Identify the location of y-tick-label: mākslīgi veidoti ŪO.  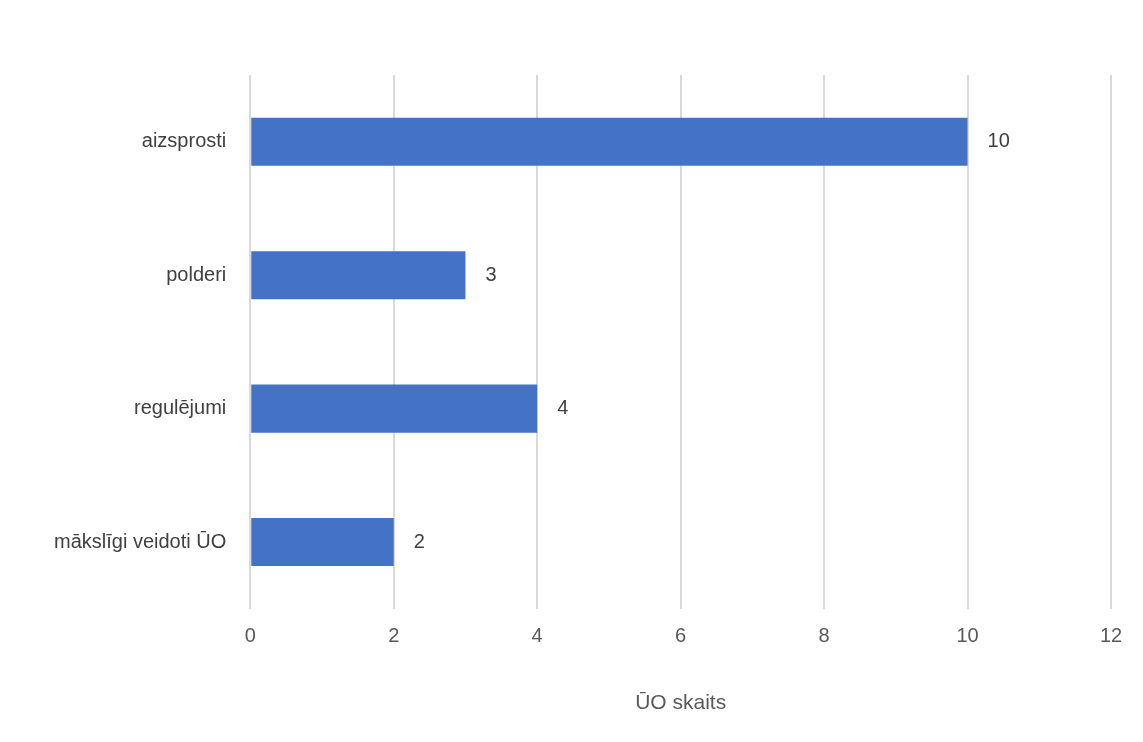
(140, 540).